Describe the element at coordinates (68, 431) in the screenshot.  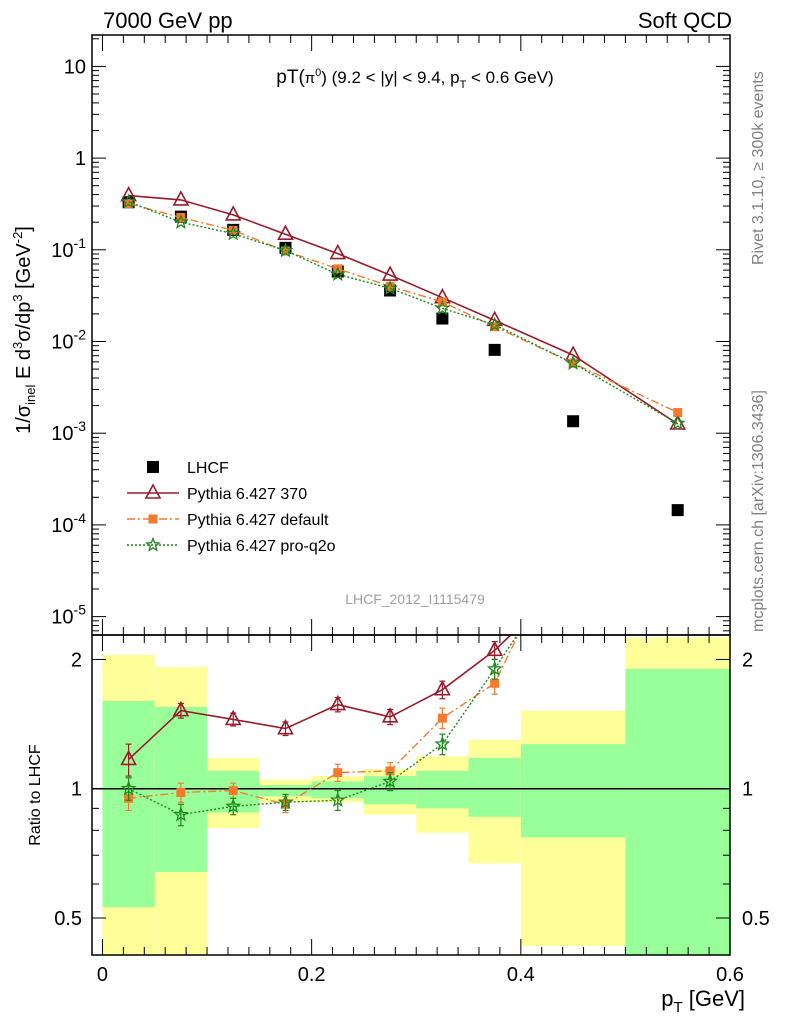
I see `main-ytick-label-4: 10⁻³` at that location.